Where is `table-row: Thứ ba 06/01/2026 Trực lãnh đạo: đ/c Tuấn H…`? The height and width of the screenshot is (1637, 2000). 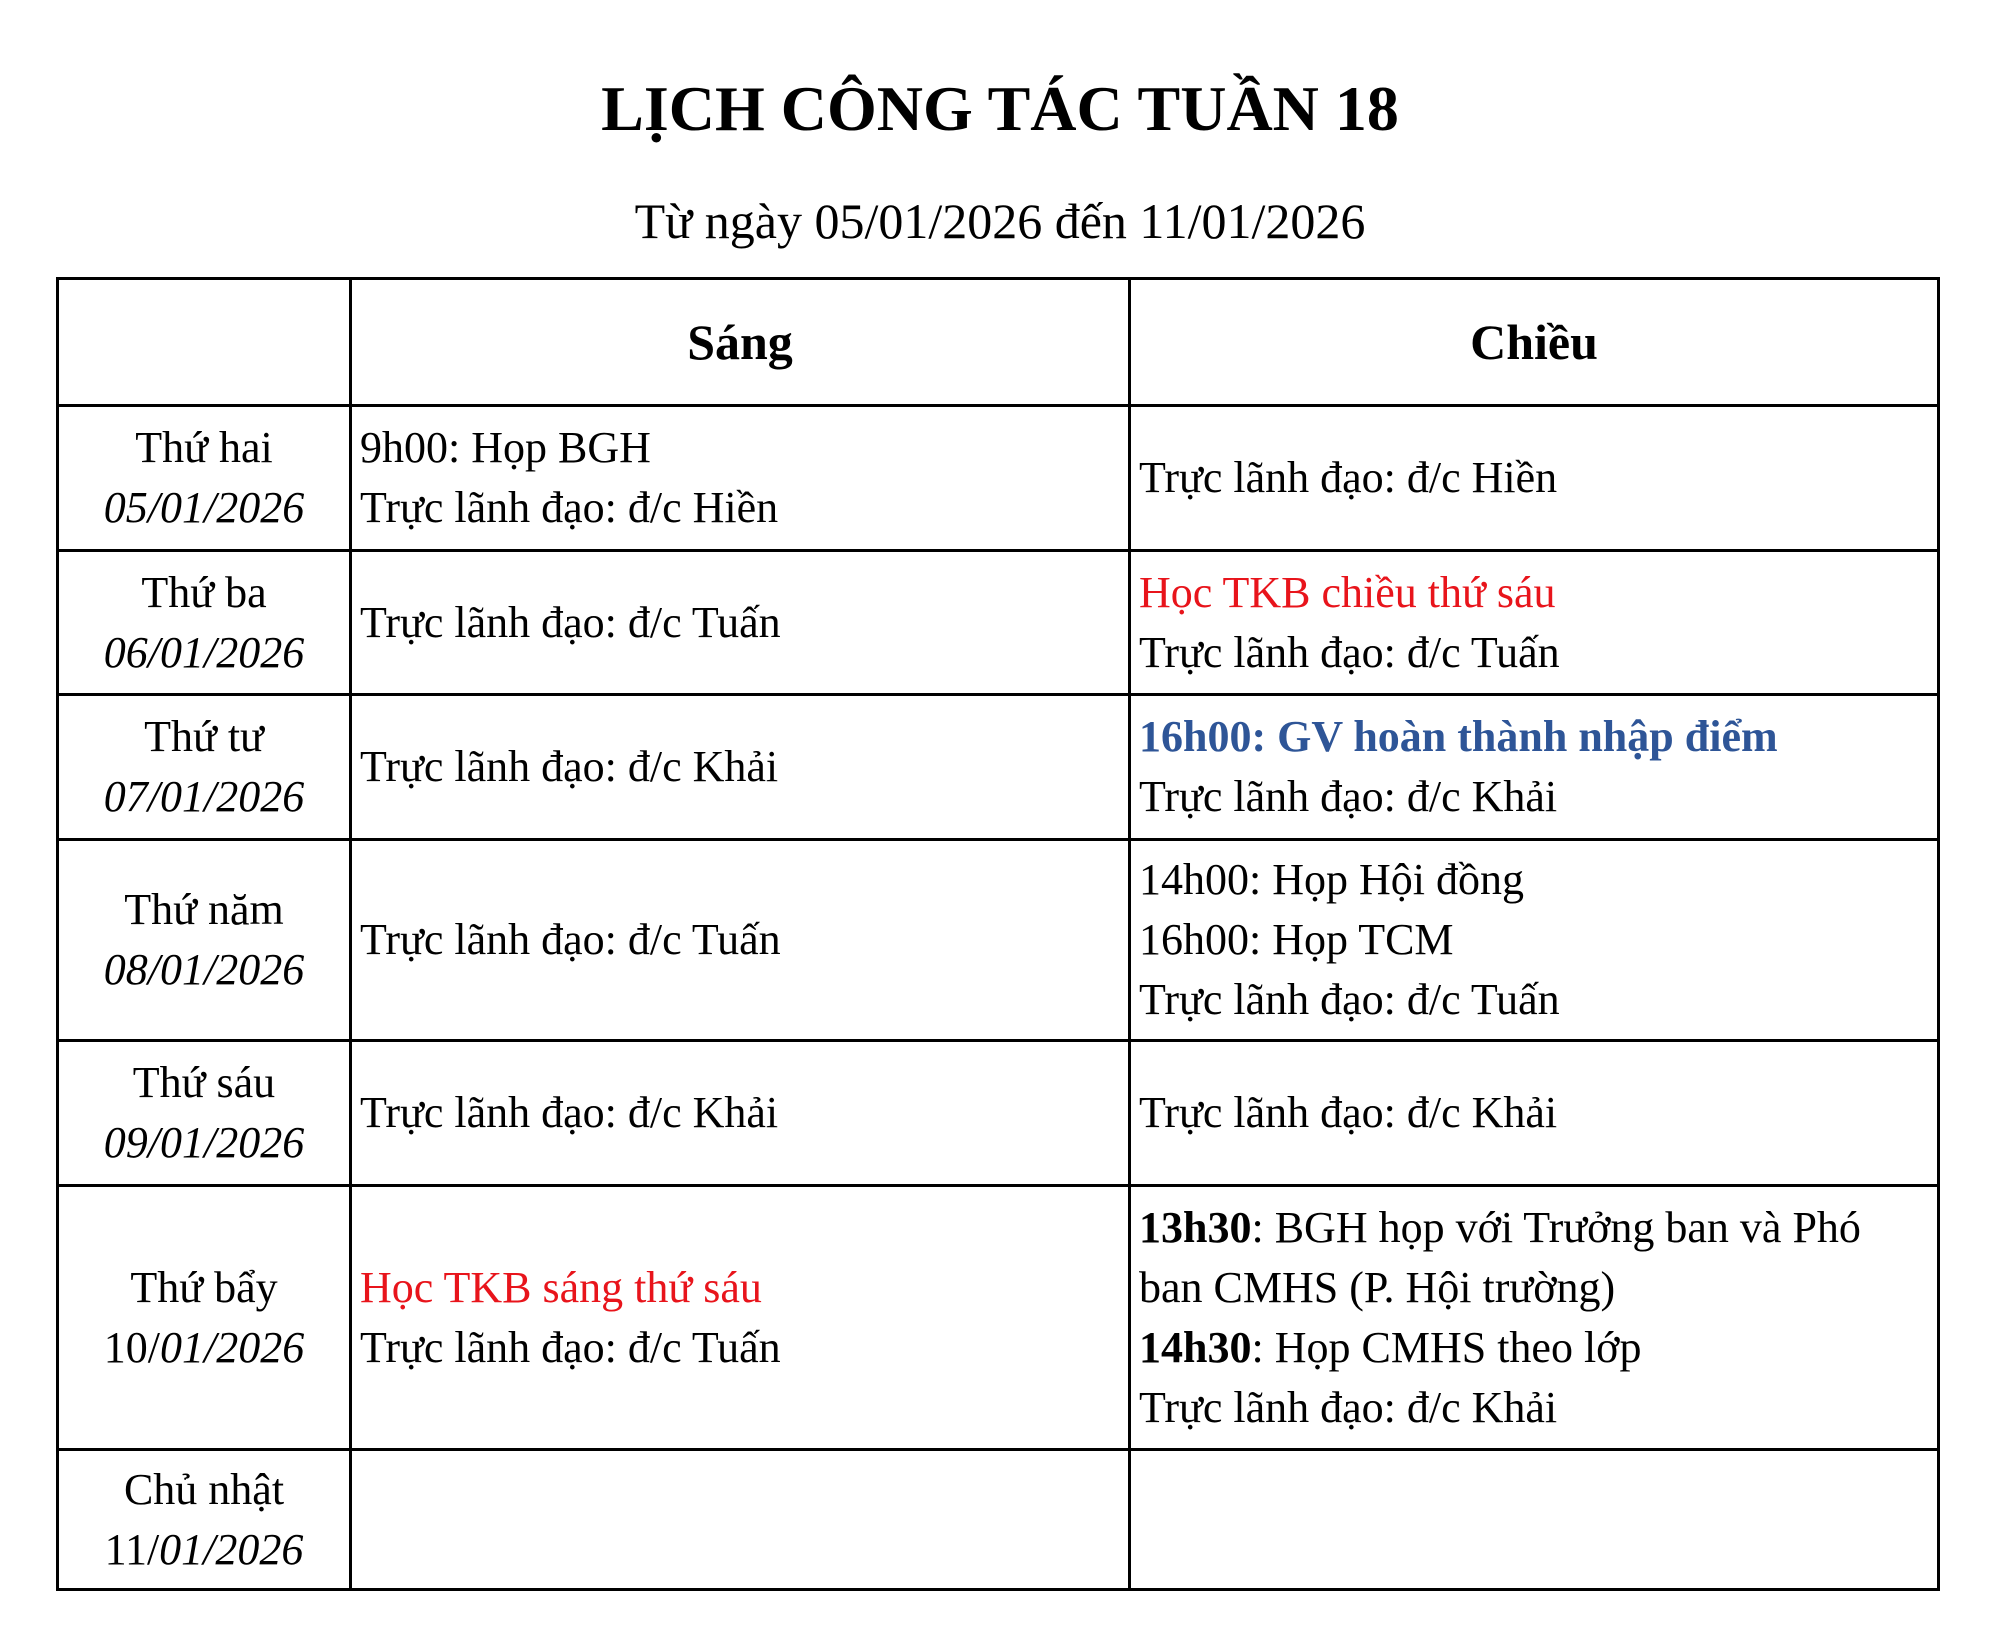
table-row: Thứ ba 06/01/2026 Trực lãnh đạo: đ/c Tuấn H… is located at coordinates (998, 622).